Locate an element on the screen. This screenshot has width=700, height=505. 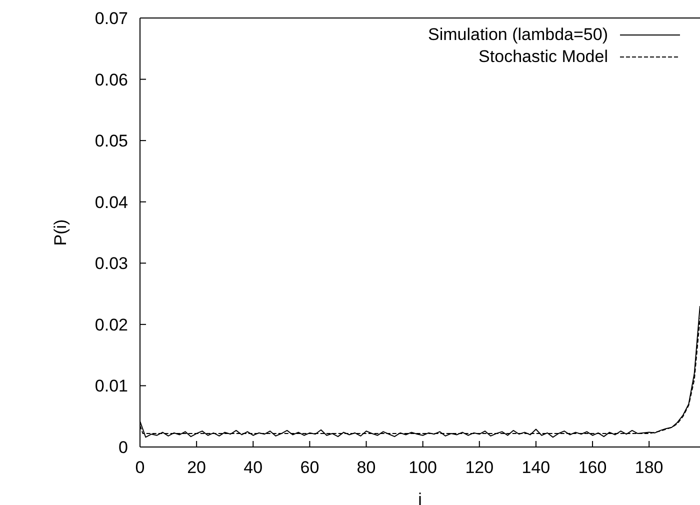
x-tick-label: 0 is located at coordinates (140, 468).